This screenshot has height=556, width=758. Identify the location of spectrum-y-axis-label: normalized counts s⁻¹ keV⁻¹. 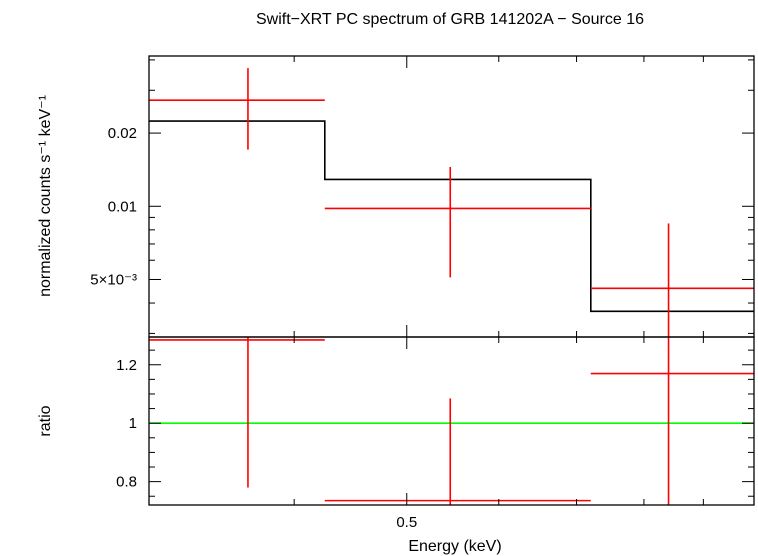
(45, 196).